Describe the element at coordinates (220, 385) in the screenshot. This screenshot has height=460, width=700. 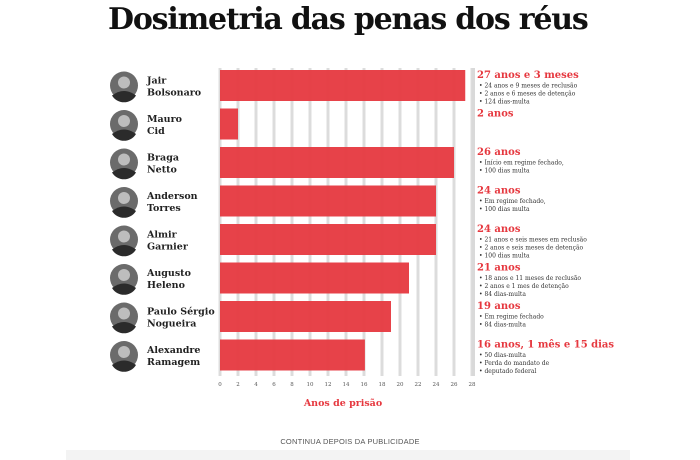
I see `x-tick-label: 0` at that location.